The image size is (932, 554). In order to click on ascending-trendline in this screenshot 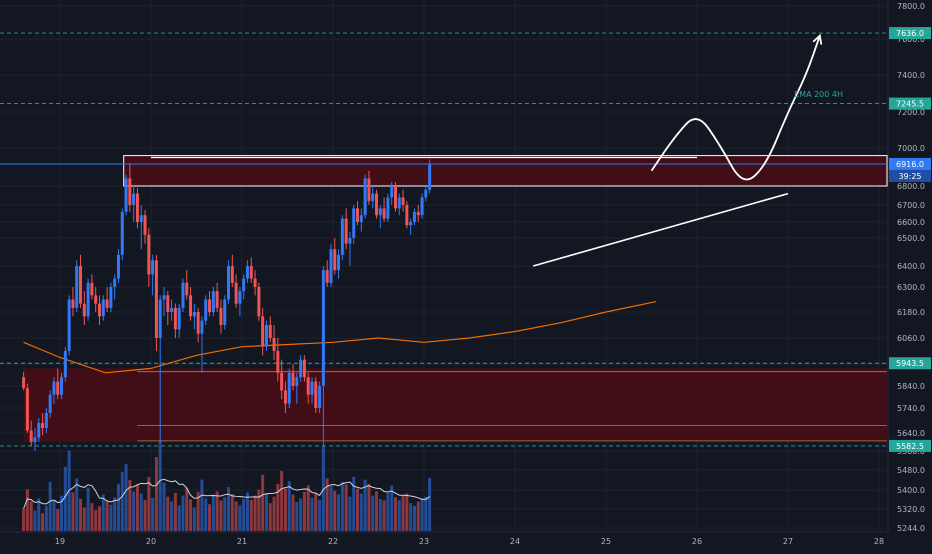, I will do `click(660, 229)`.